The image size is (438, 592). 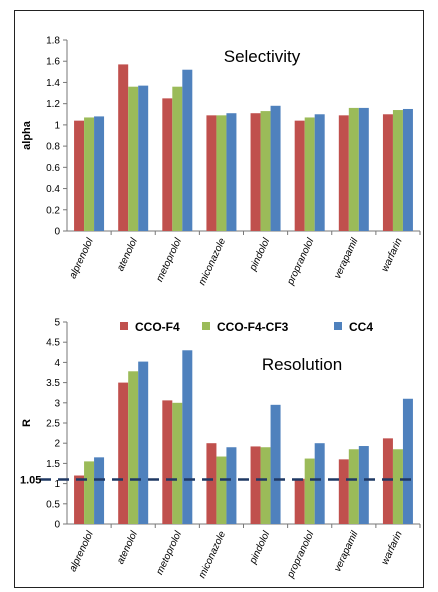 What do you see at coordinates (302, 364) in the screenshot?
I see `chart-title: Resolution` at bounding box center [302, 364].